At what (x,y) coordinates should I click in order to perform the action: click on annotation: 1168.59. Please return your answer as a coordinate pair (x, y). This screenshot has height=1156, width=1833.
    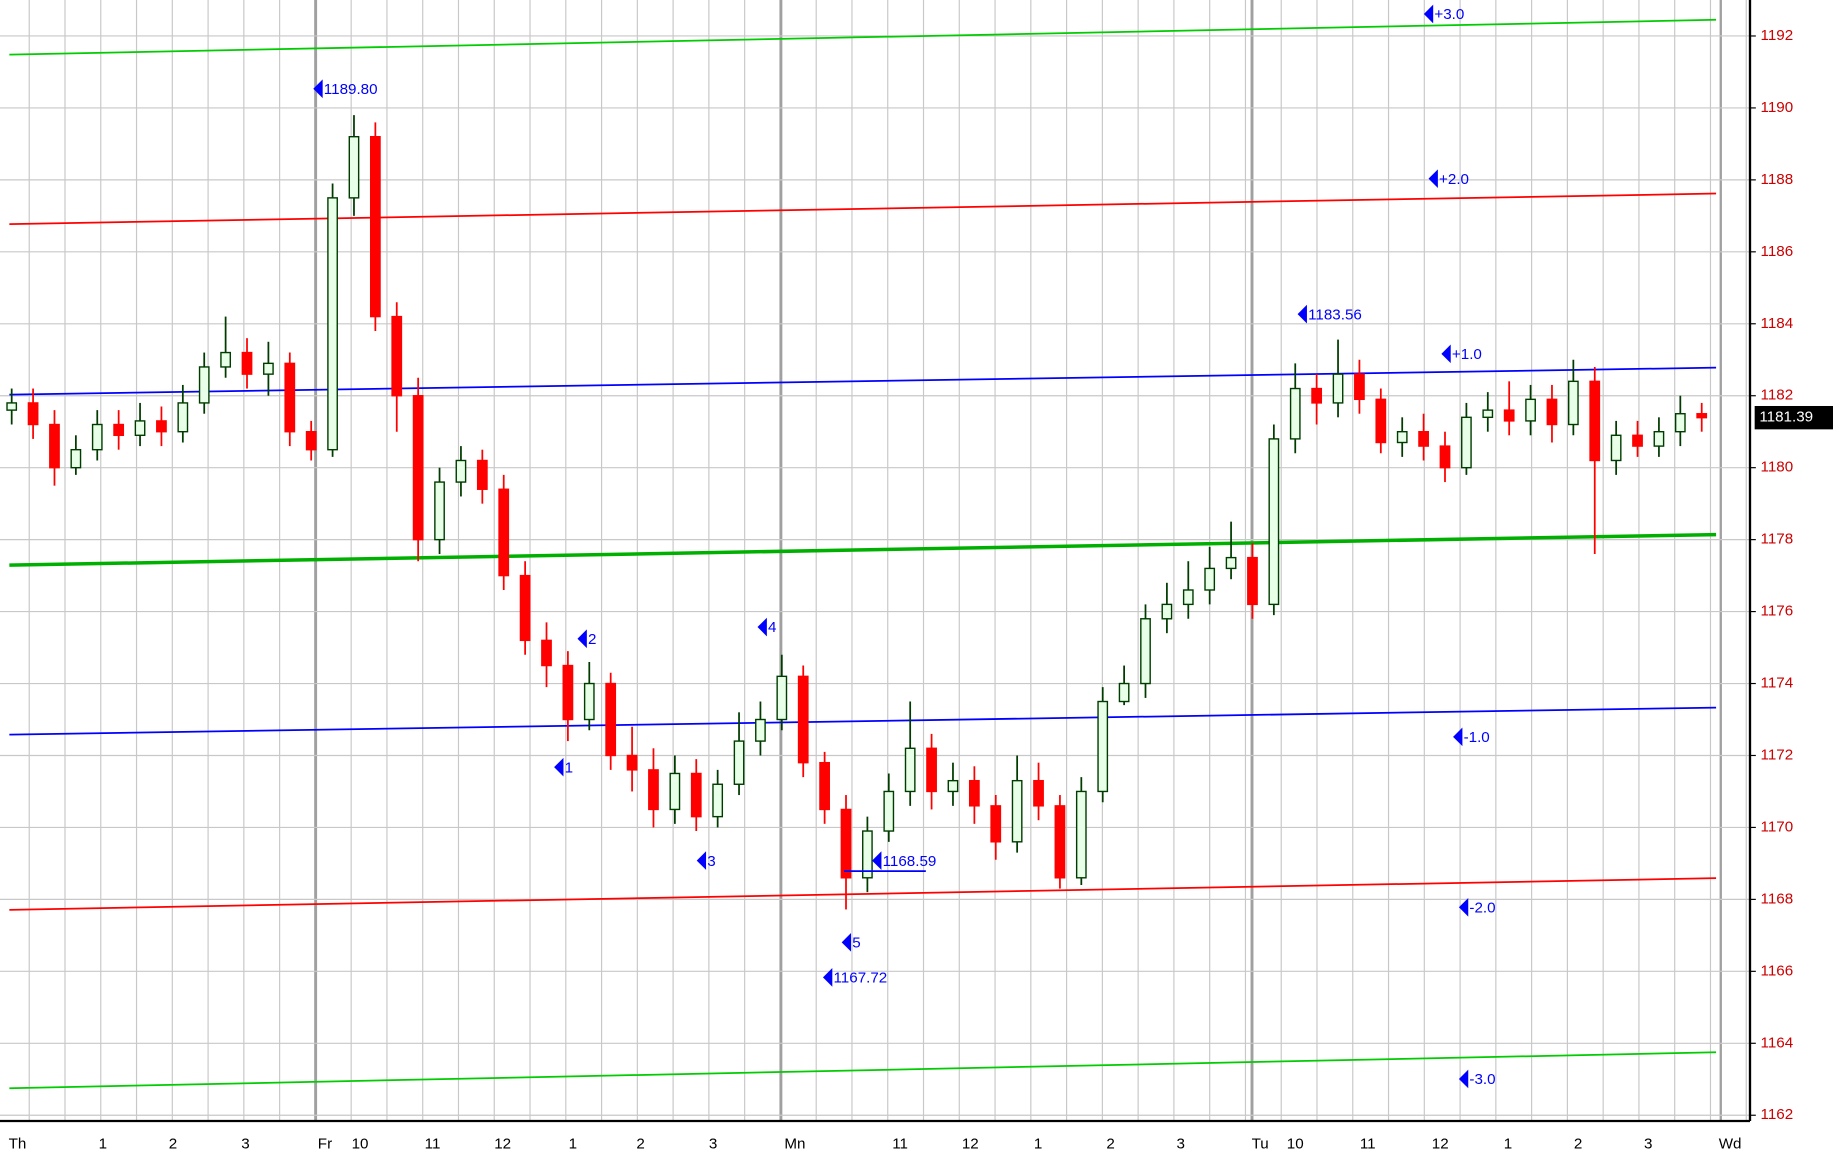
    Looking at the image, I should click on (910, 861).